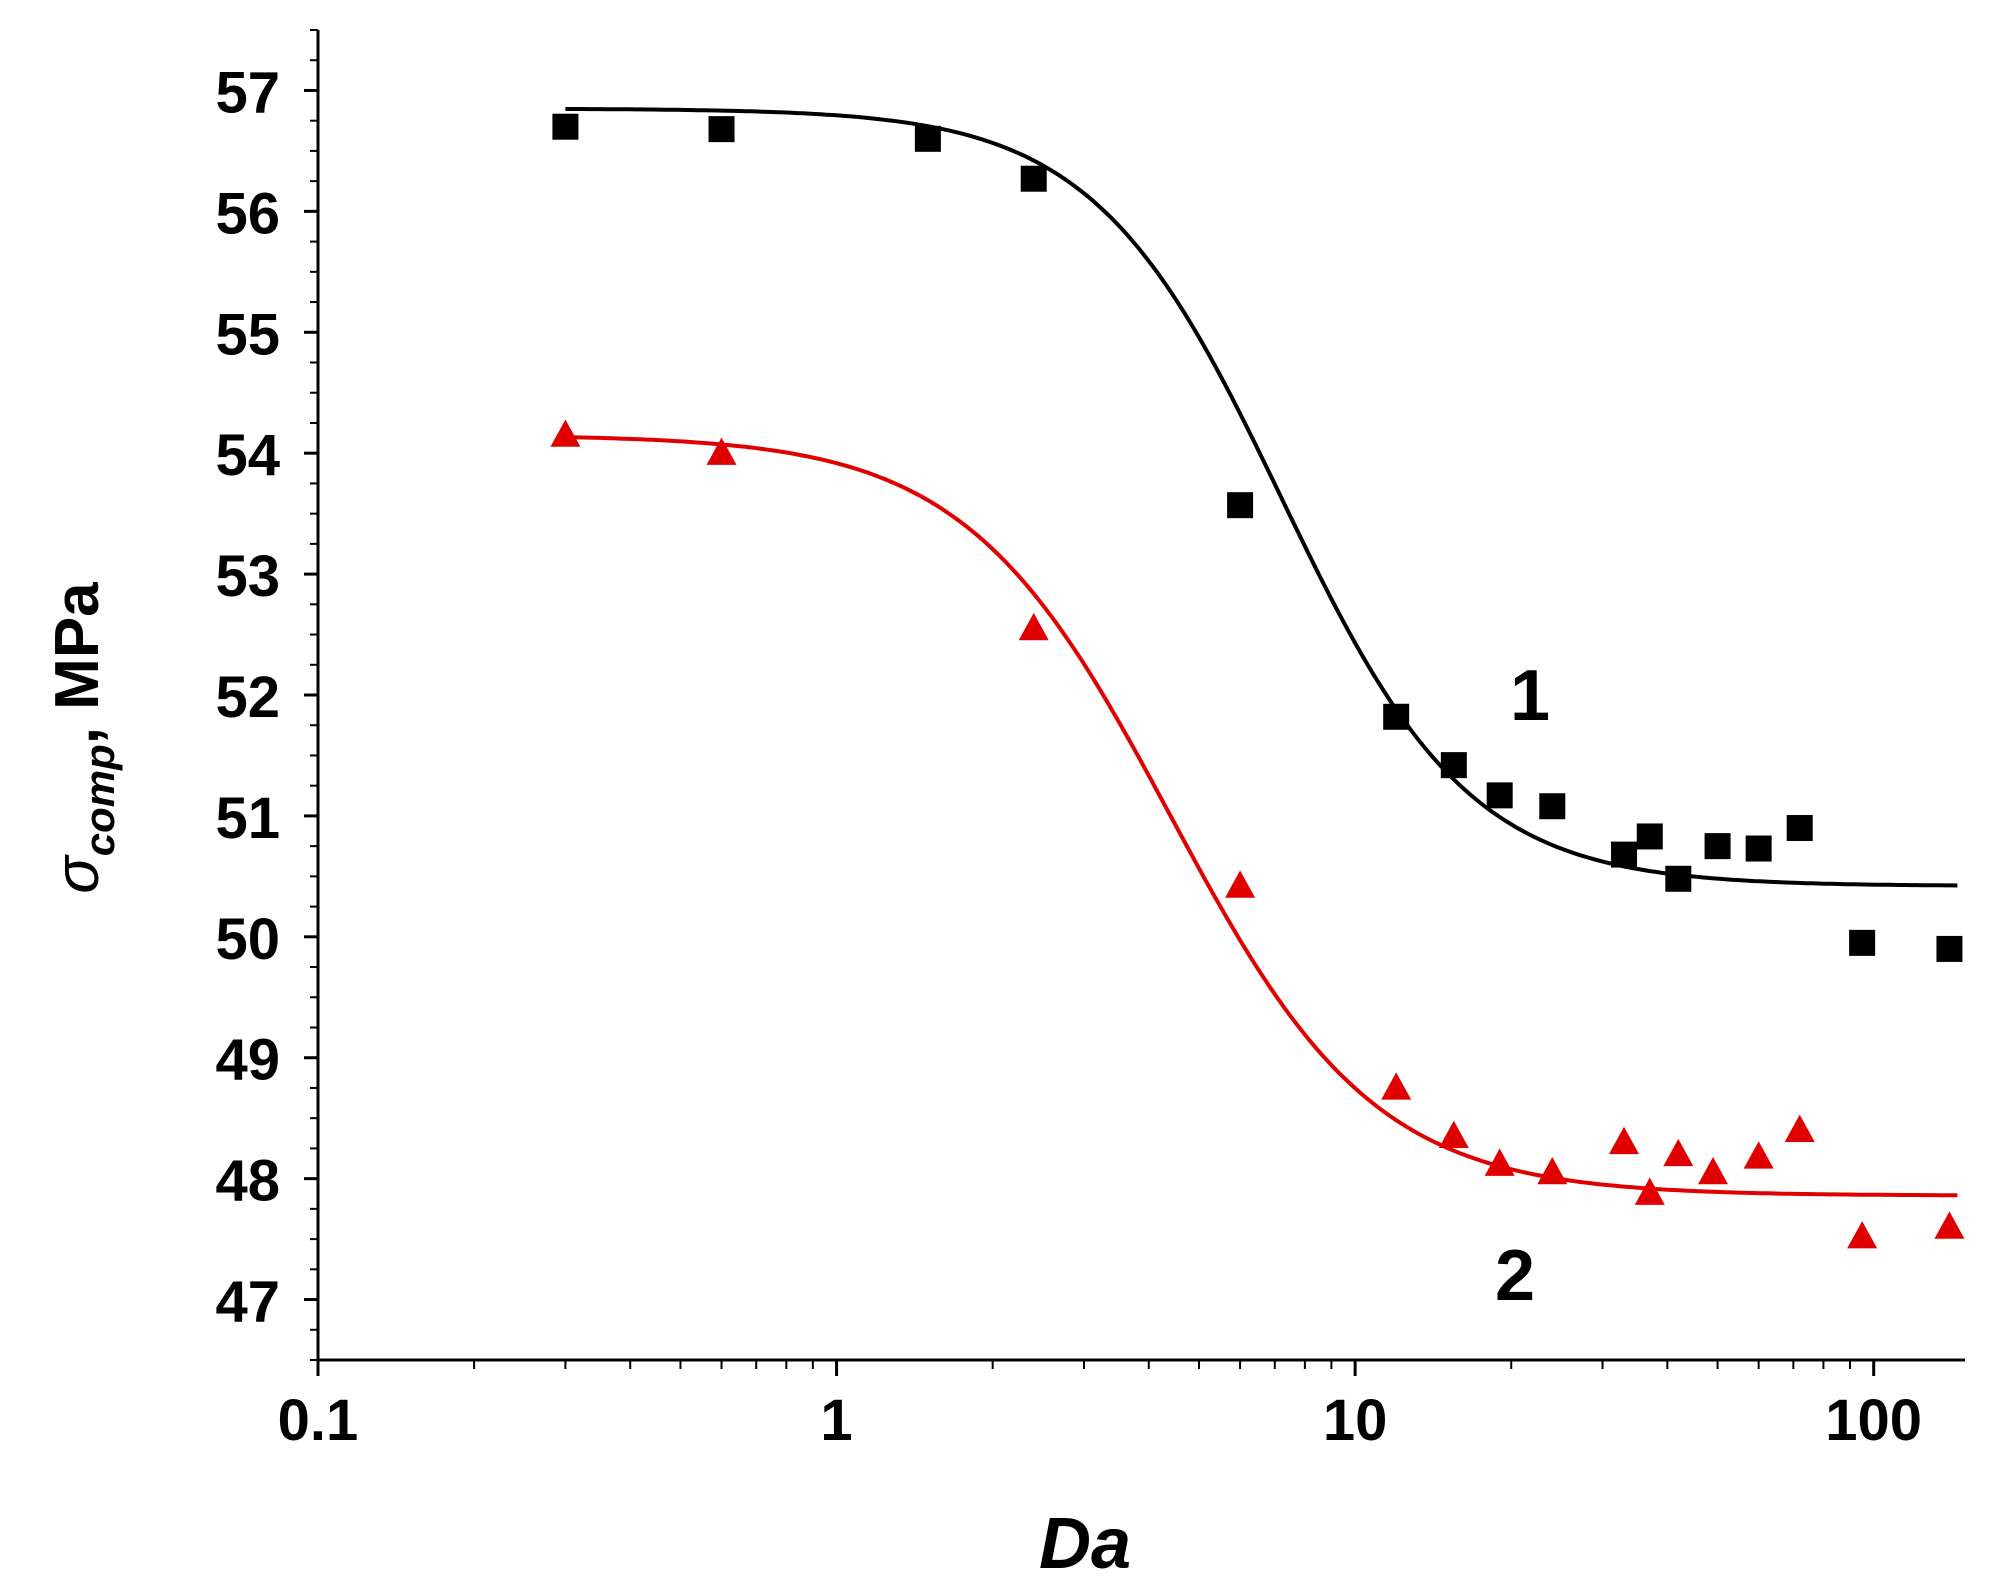  I want to click on y-axis-unit: , MPa, so click(77, 663).